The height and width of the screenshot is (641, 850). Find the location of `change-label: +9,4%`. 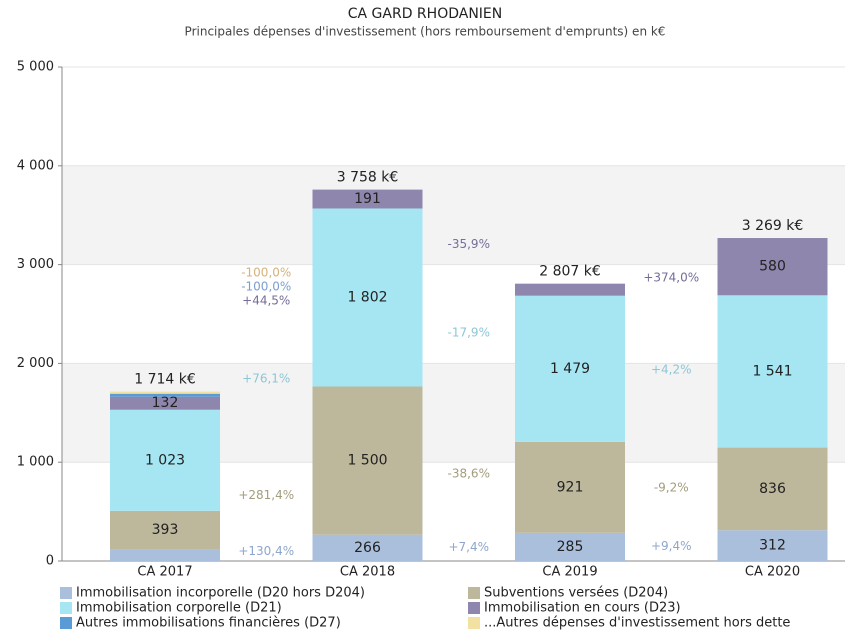

change-label: +9,4% is located at coordinates (671, 546).